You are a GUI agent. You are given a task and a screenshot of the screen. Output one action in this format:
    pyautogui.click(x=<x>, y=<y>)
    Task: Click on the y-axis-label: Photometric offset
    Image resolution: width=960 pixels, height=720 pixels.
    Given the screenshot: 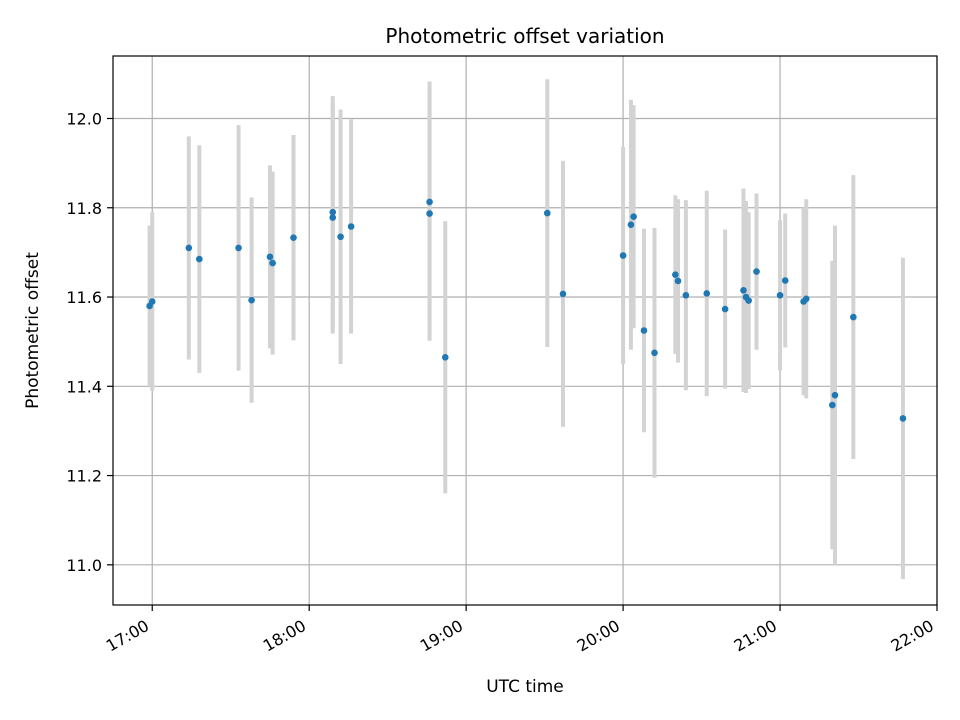 What is the action you would take?
    pyautogui.click(x=33, y=330)
    